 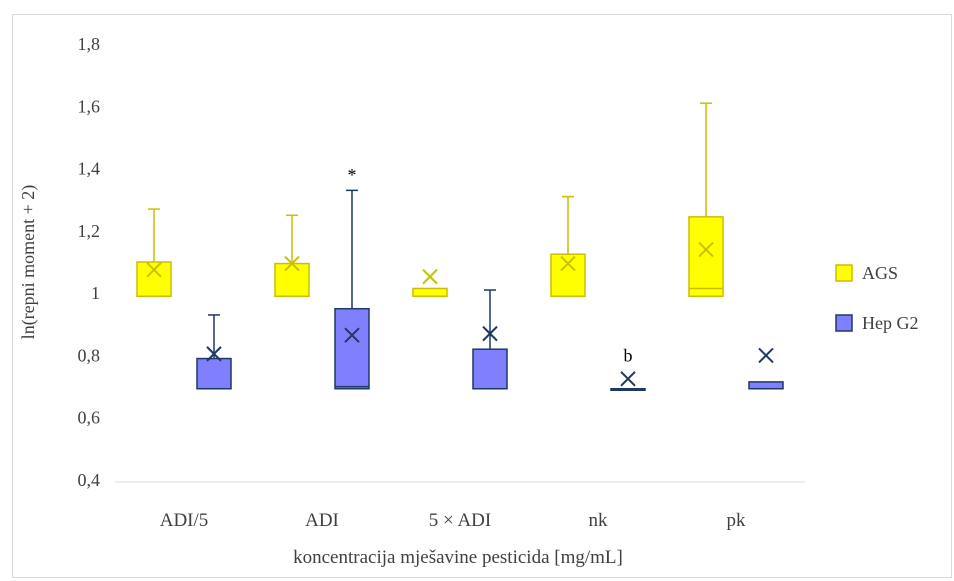 What do you see at coordinates (89, 355) in the screenshot?
I see `y-tick-label: 0,8` at bounding box center [89, 355].